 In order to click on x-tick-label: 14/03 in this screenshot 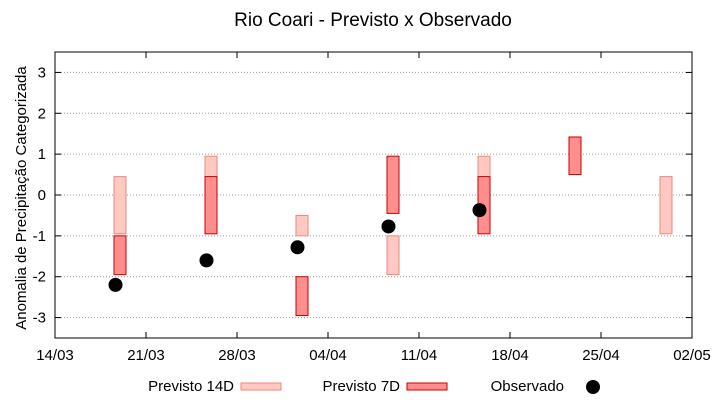, I will do `click(55, 355)`.